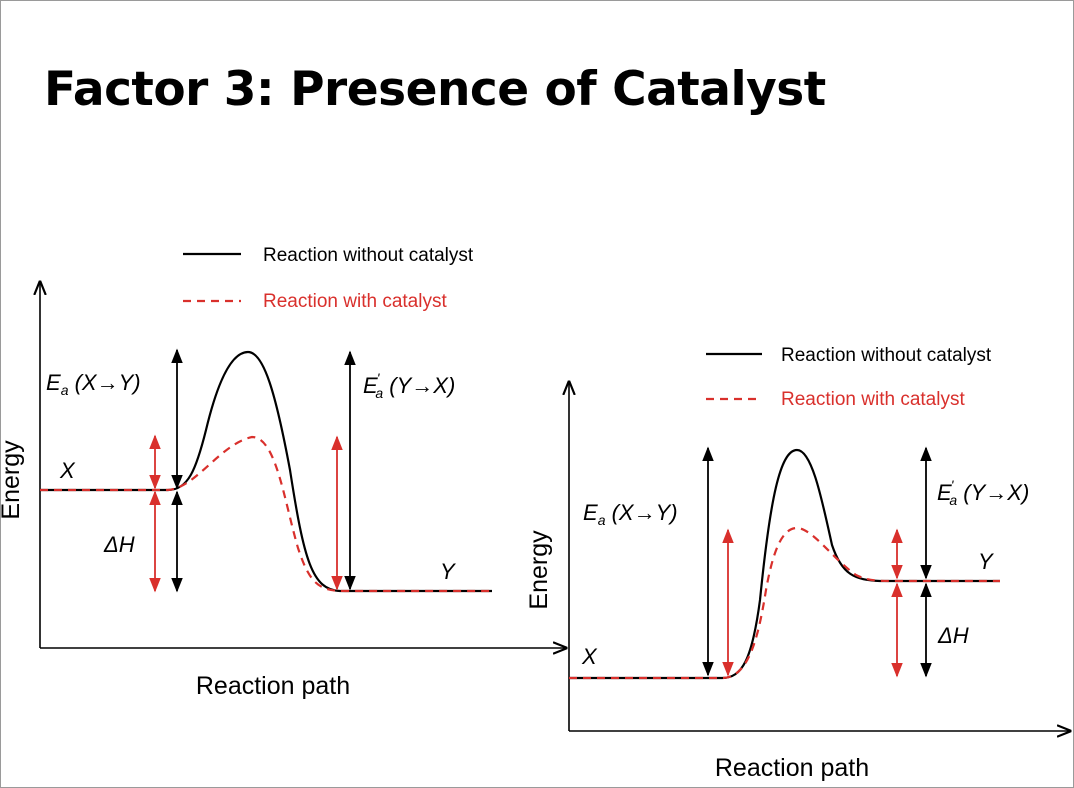 Image resolution: width=1074 pixels, height=788 pixels. I want to click on slide-title: Factor 3: Presence of Catalyst, so click(435, 89).